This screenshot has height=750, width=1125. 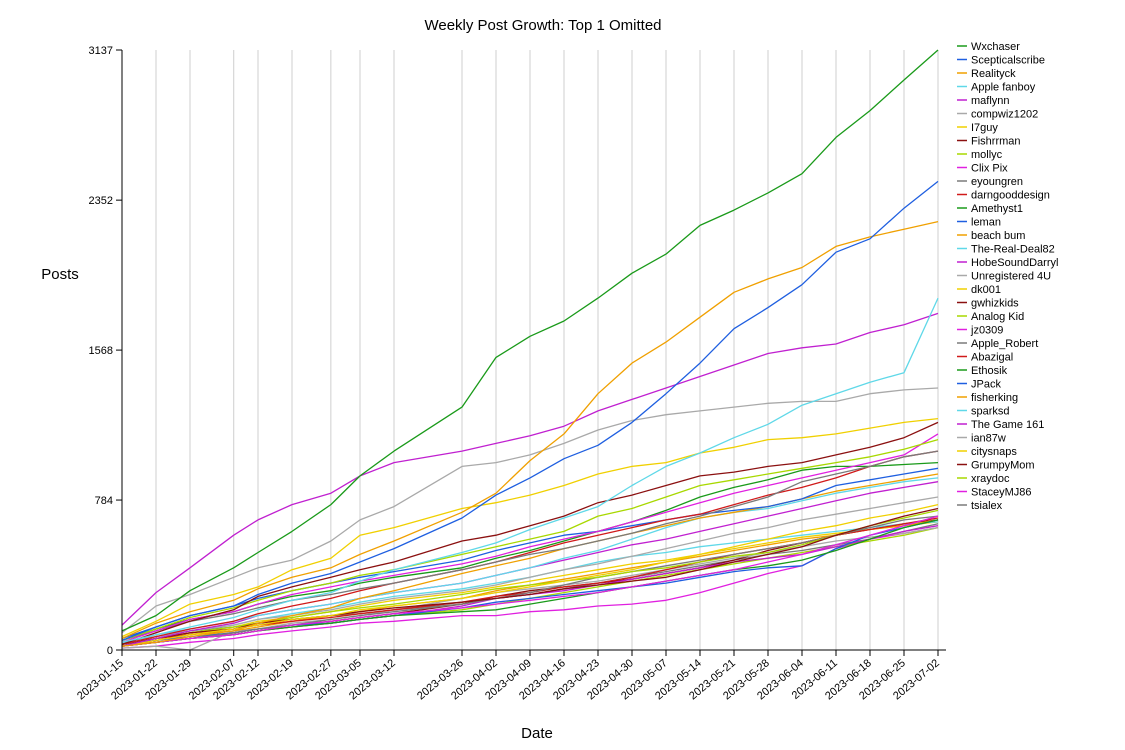 What do you see at coordinates (990, 479) in the screenshot?
I see `legend-label: xraydoc` at bounding box center [990, 479].